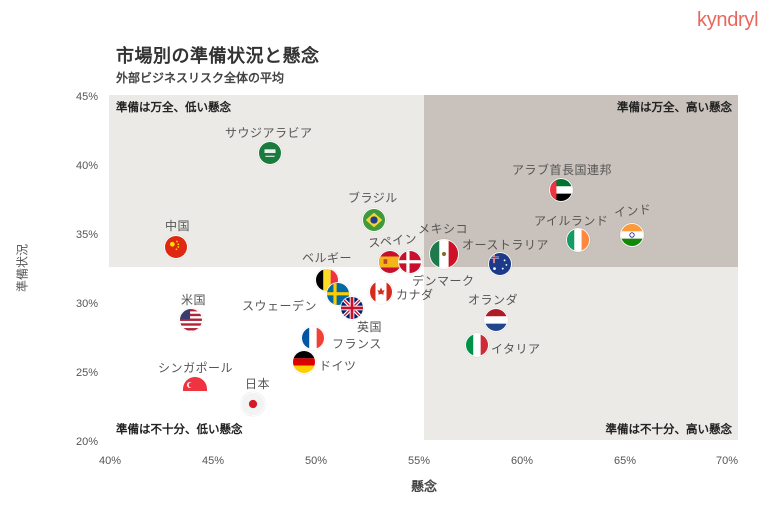  Describe the element at coordinates (728, 20) in the screenshot. I see `kyndryl-logo: kyndryl` at that location.